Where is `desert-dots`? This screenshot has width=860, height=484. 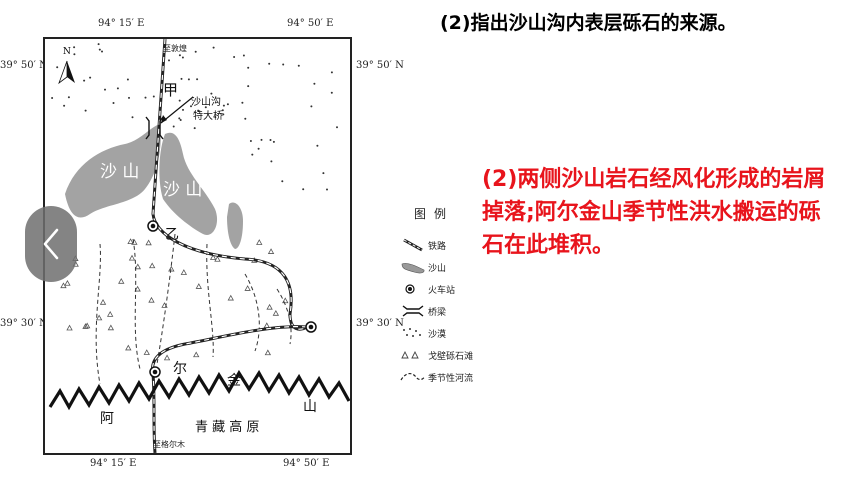 desert-dots is located at coordinates (194, 117).